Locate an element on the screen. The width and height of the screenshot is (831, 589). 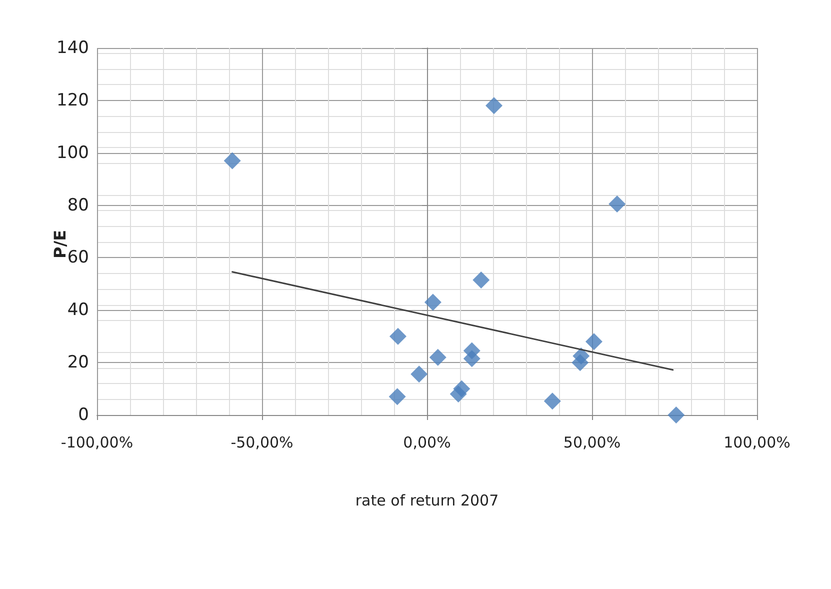
x-axis-title: rate of return 2007 is located at coordinates (427, 501).